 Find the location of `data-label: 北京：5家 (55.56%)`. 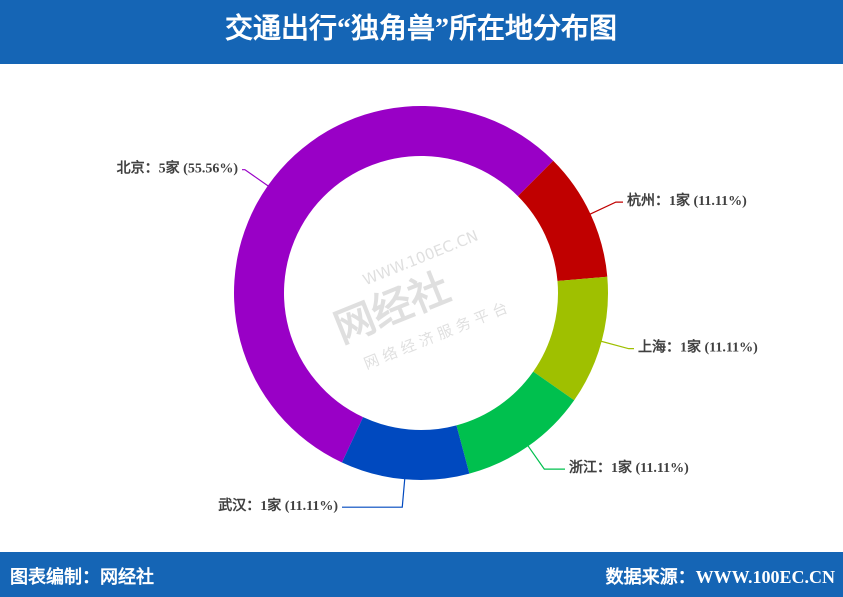

data-label: 北京：5家 (55.56%) is located at coordinates (178, 168).